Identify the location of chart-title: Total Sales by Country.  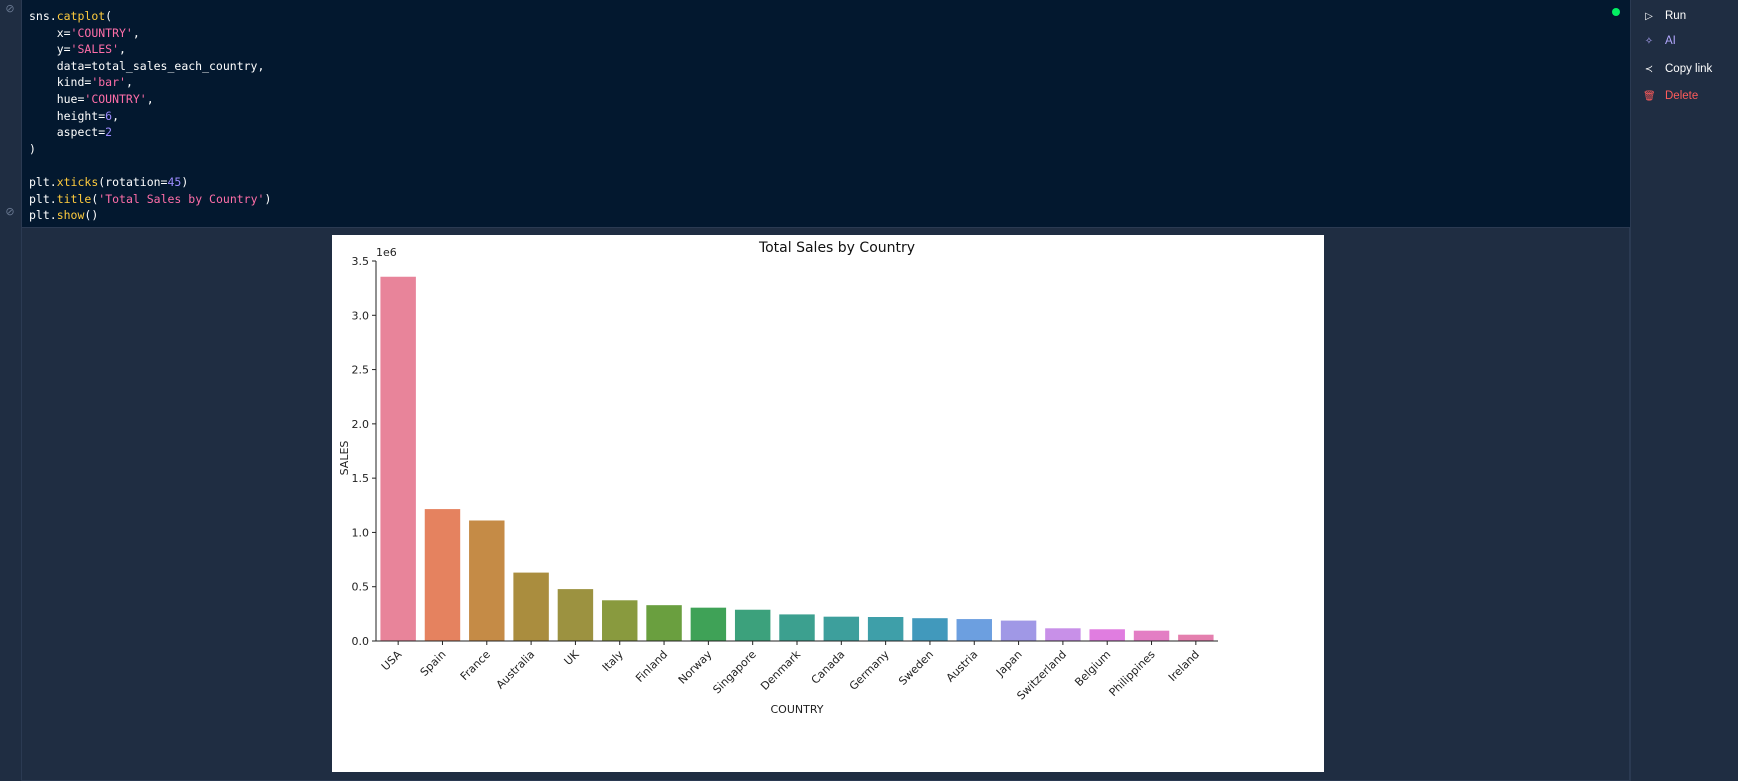
(836, 248).